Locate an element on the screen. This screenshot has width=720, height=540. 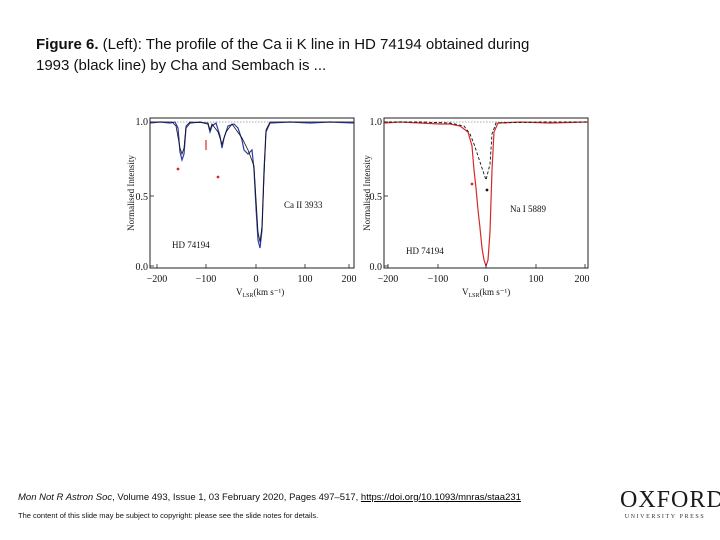
oxford-logo: OXFORD UNIVERSITY PRESS is located at coordinates (670, 503).